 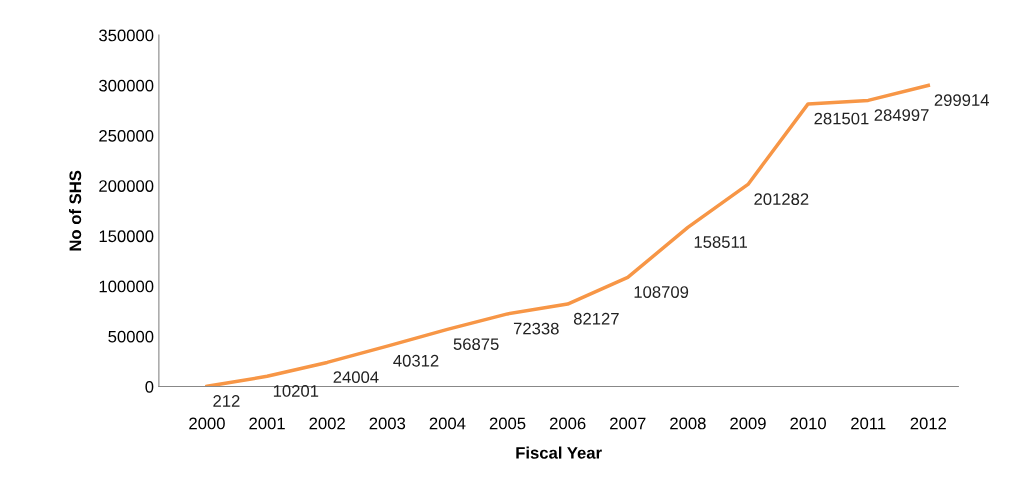 I want to click on x-tick-label: 2002, so click(x=327, y=423).